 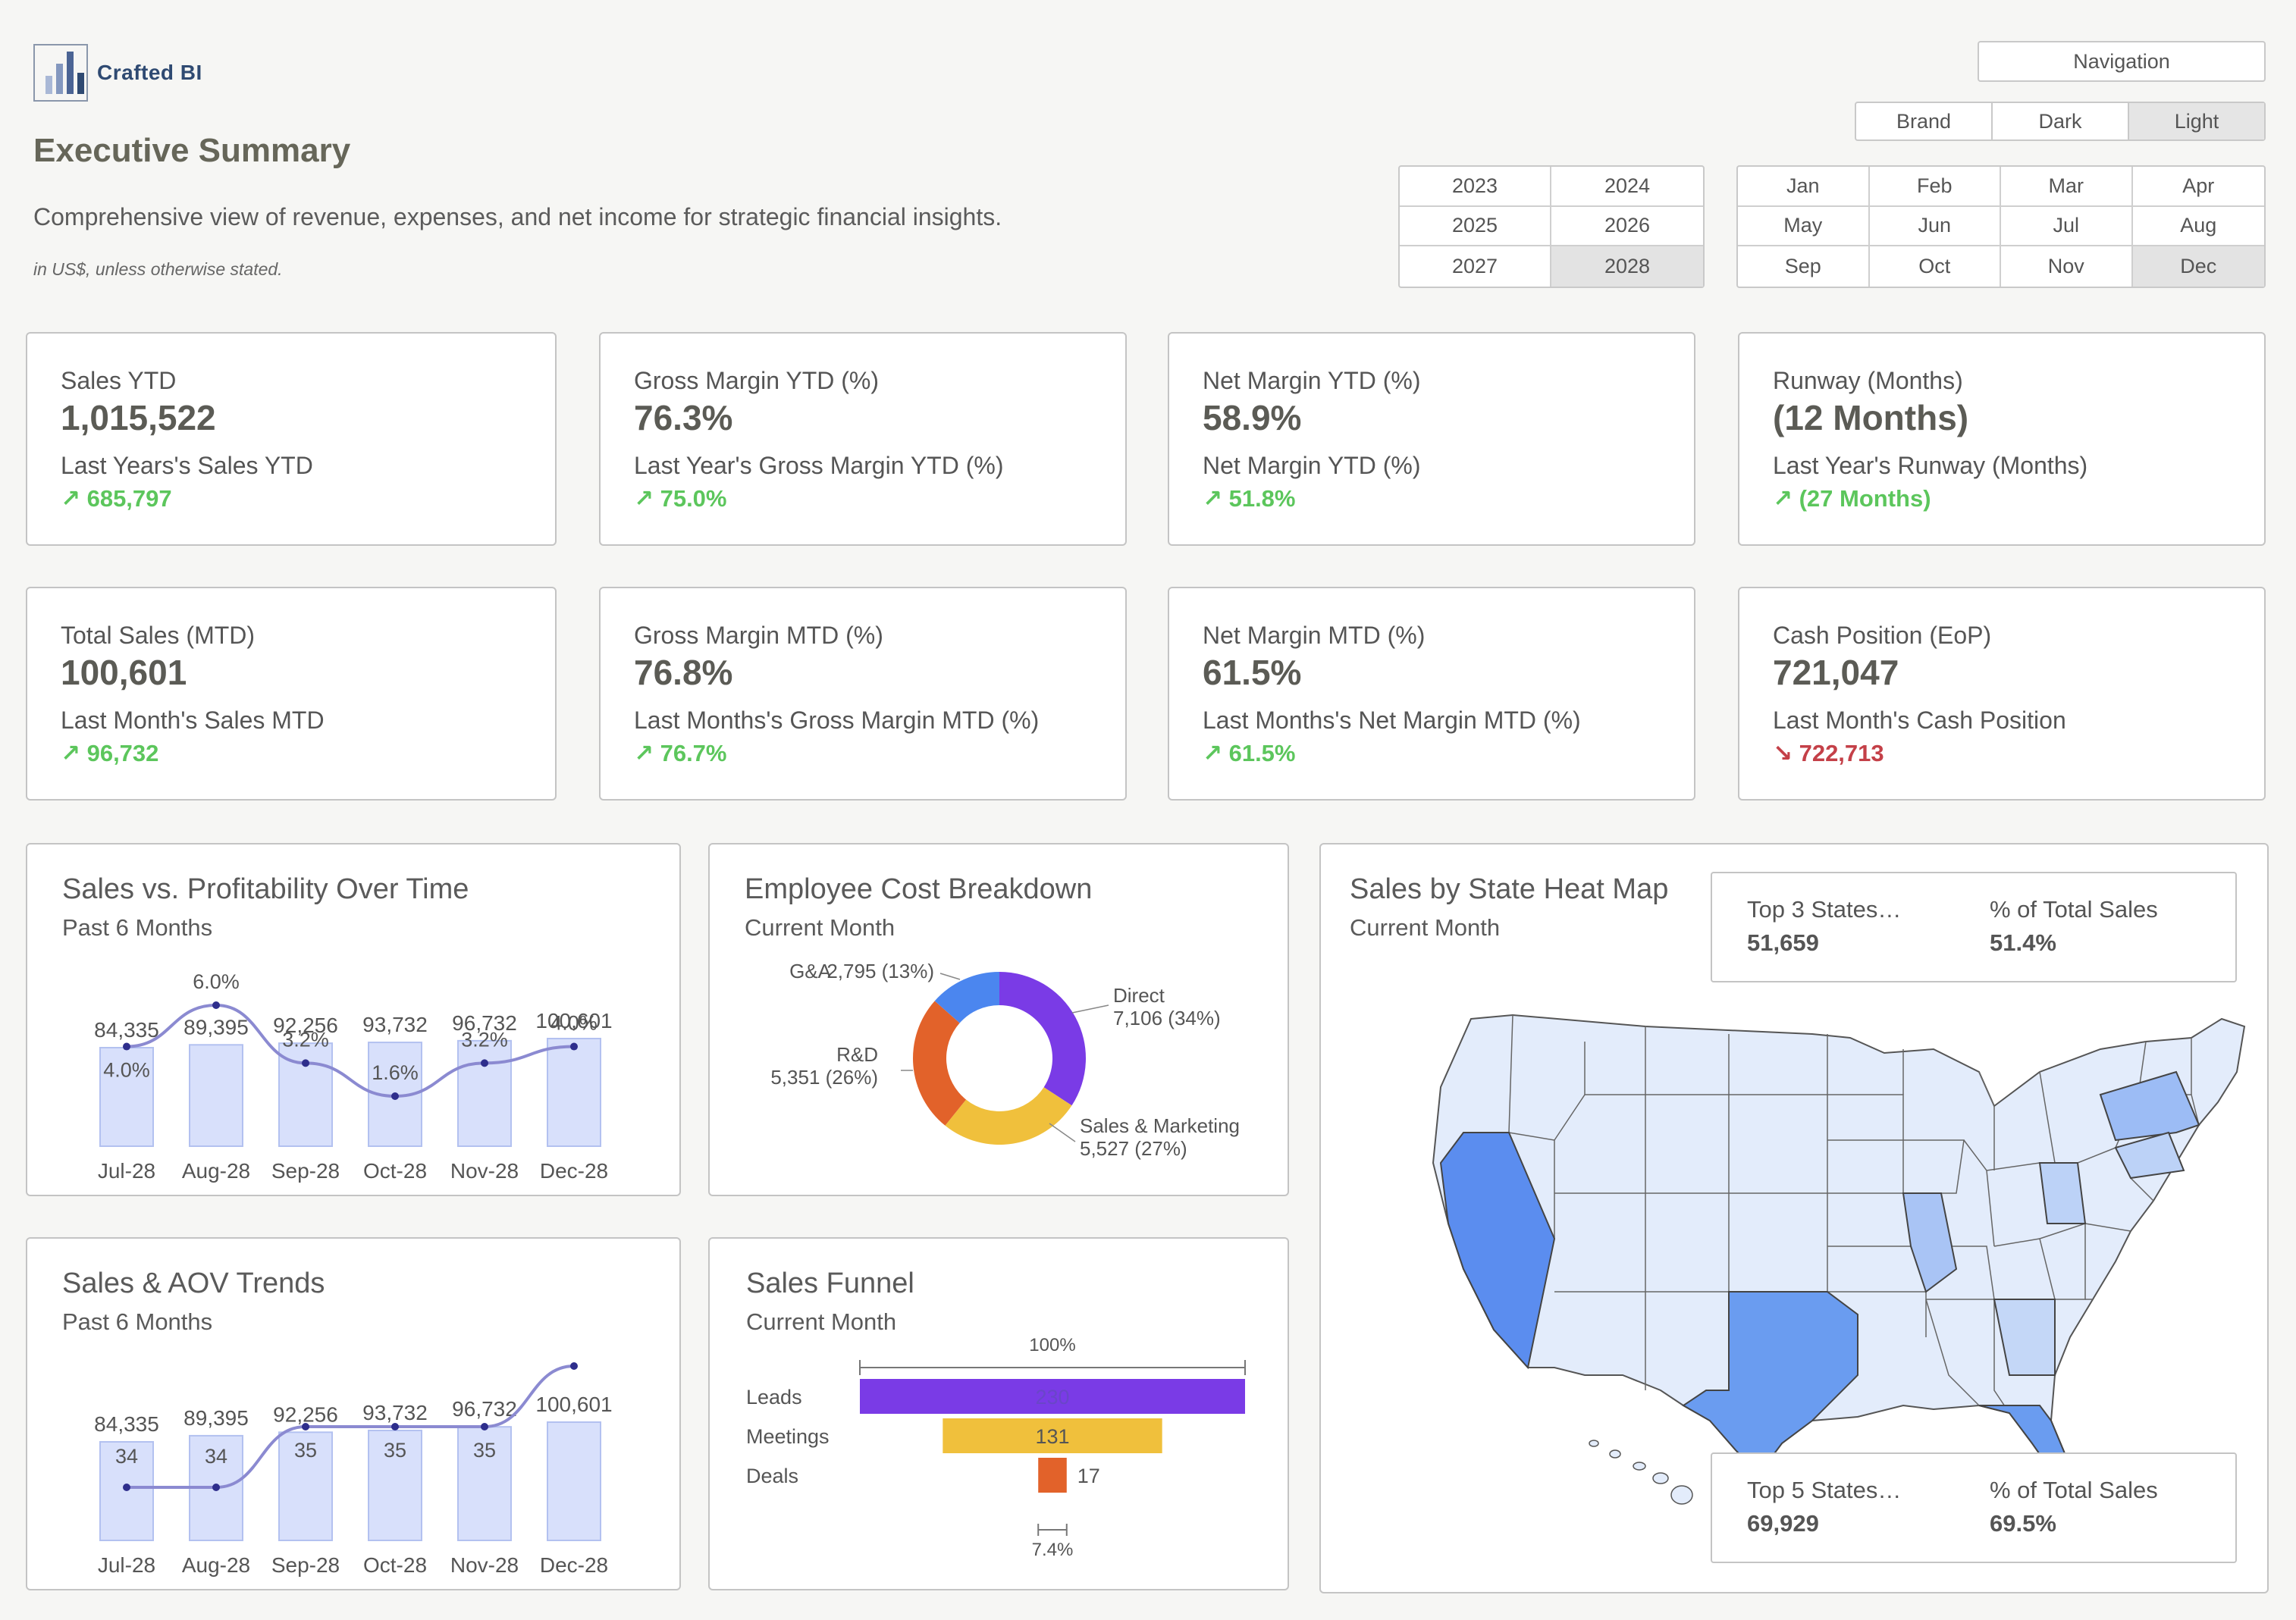 I want to click on month-option-jun: Jun, so click(x=1935, y=227).